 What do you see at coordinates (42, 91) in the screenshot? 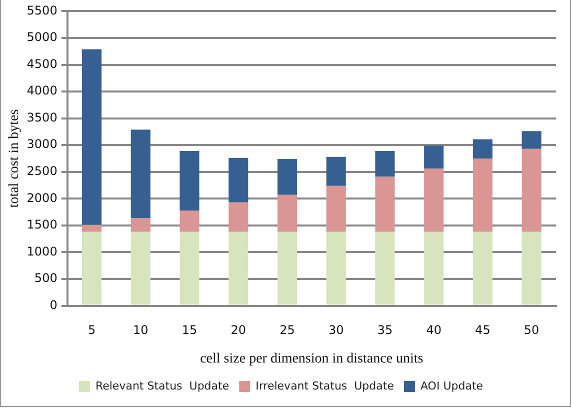
I see `y-tick-label: 4000` at bounding box center [42, 91].